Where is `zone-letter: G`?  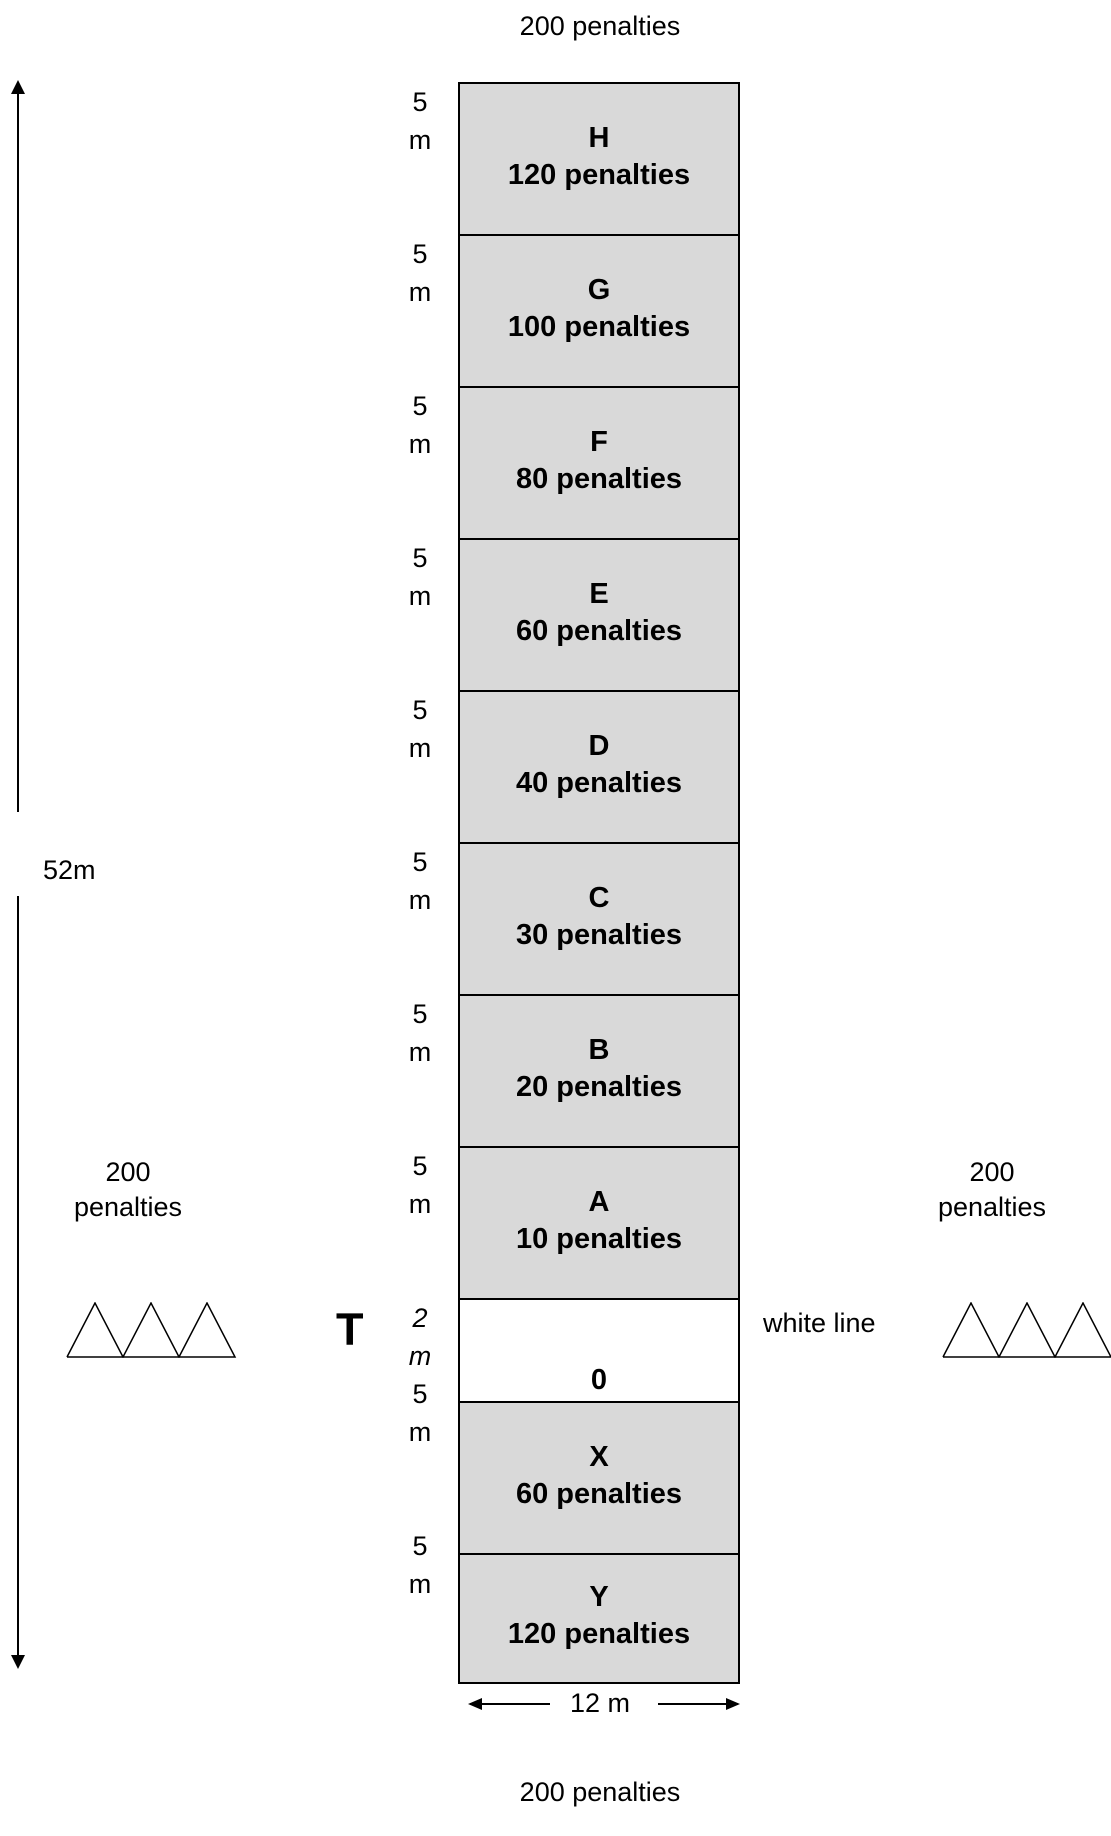
zone-letter: G is located at coordinates (599, 290).